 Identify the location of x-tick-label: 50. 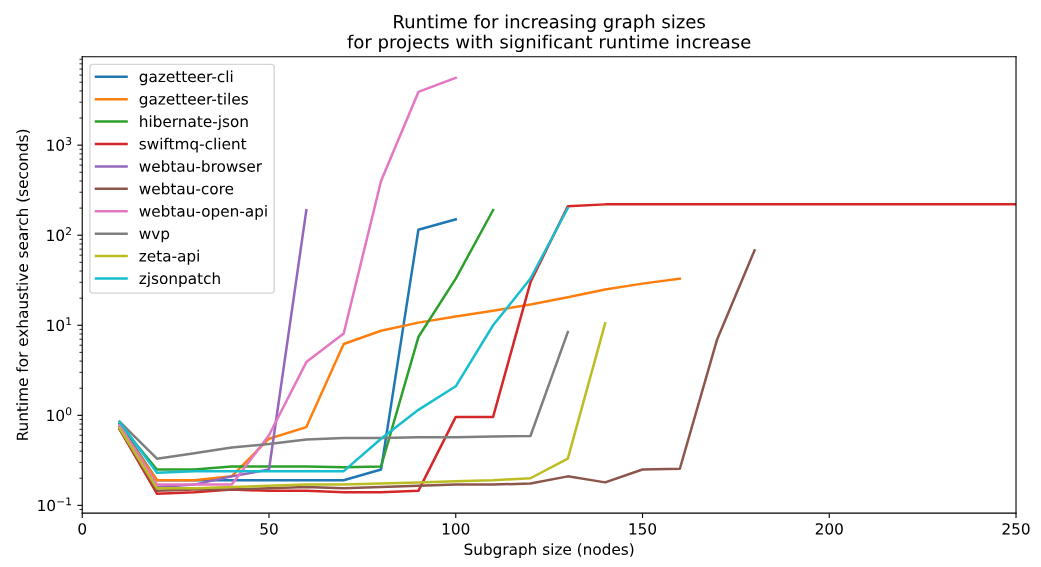
(269, 529).